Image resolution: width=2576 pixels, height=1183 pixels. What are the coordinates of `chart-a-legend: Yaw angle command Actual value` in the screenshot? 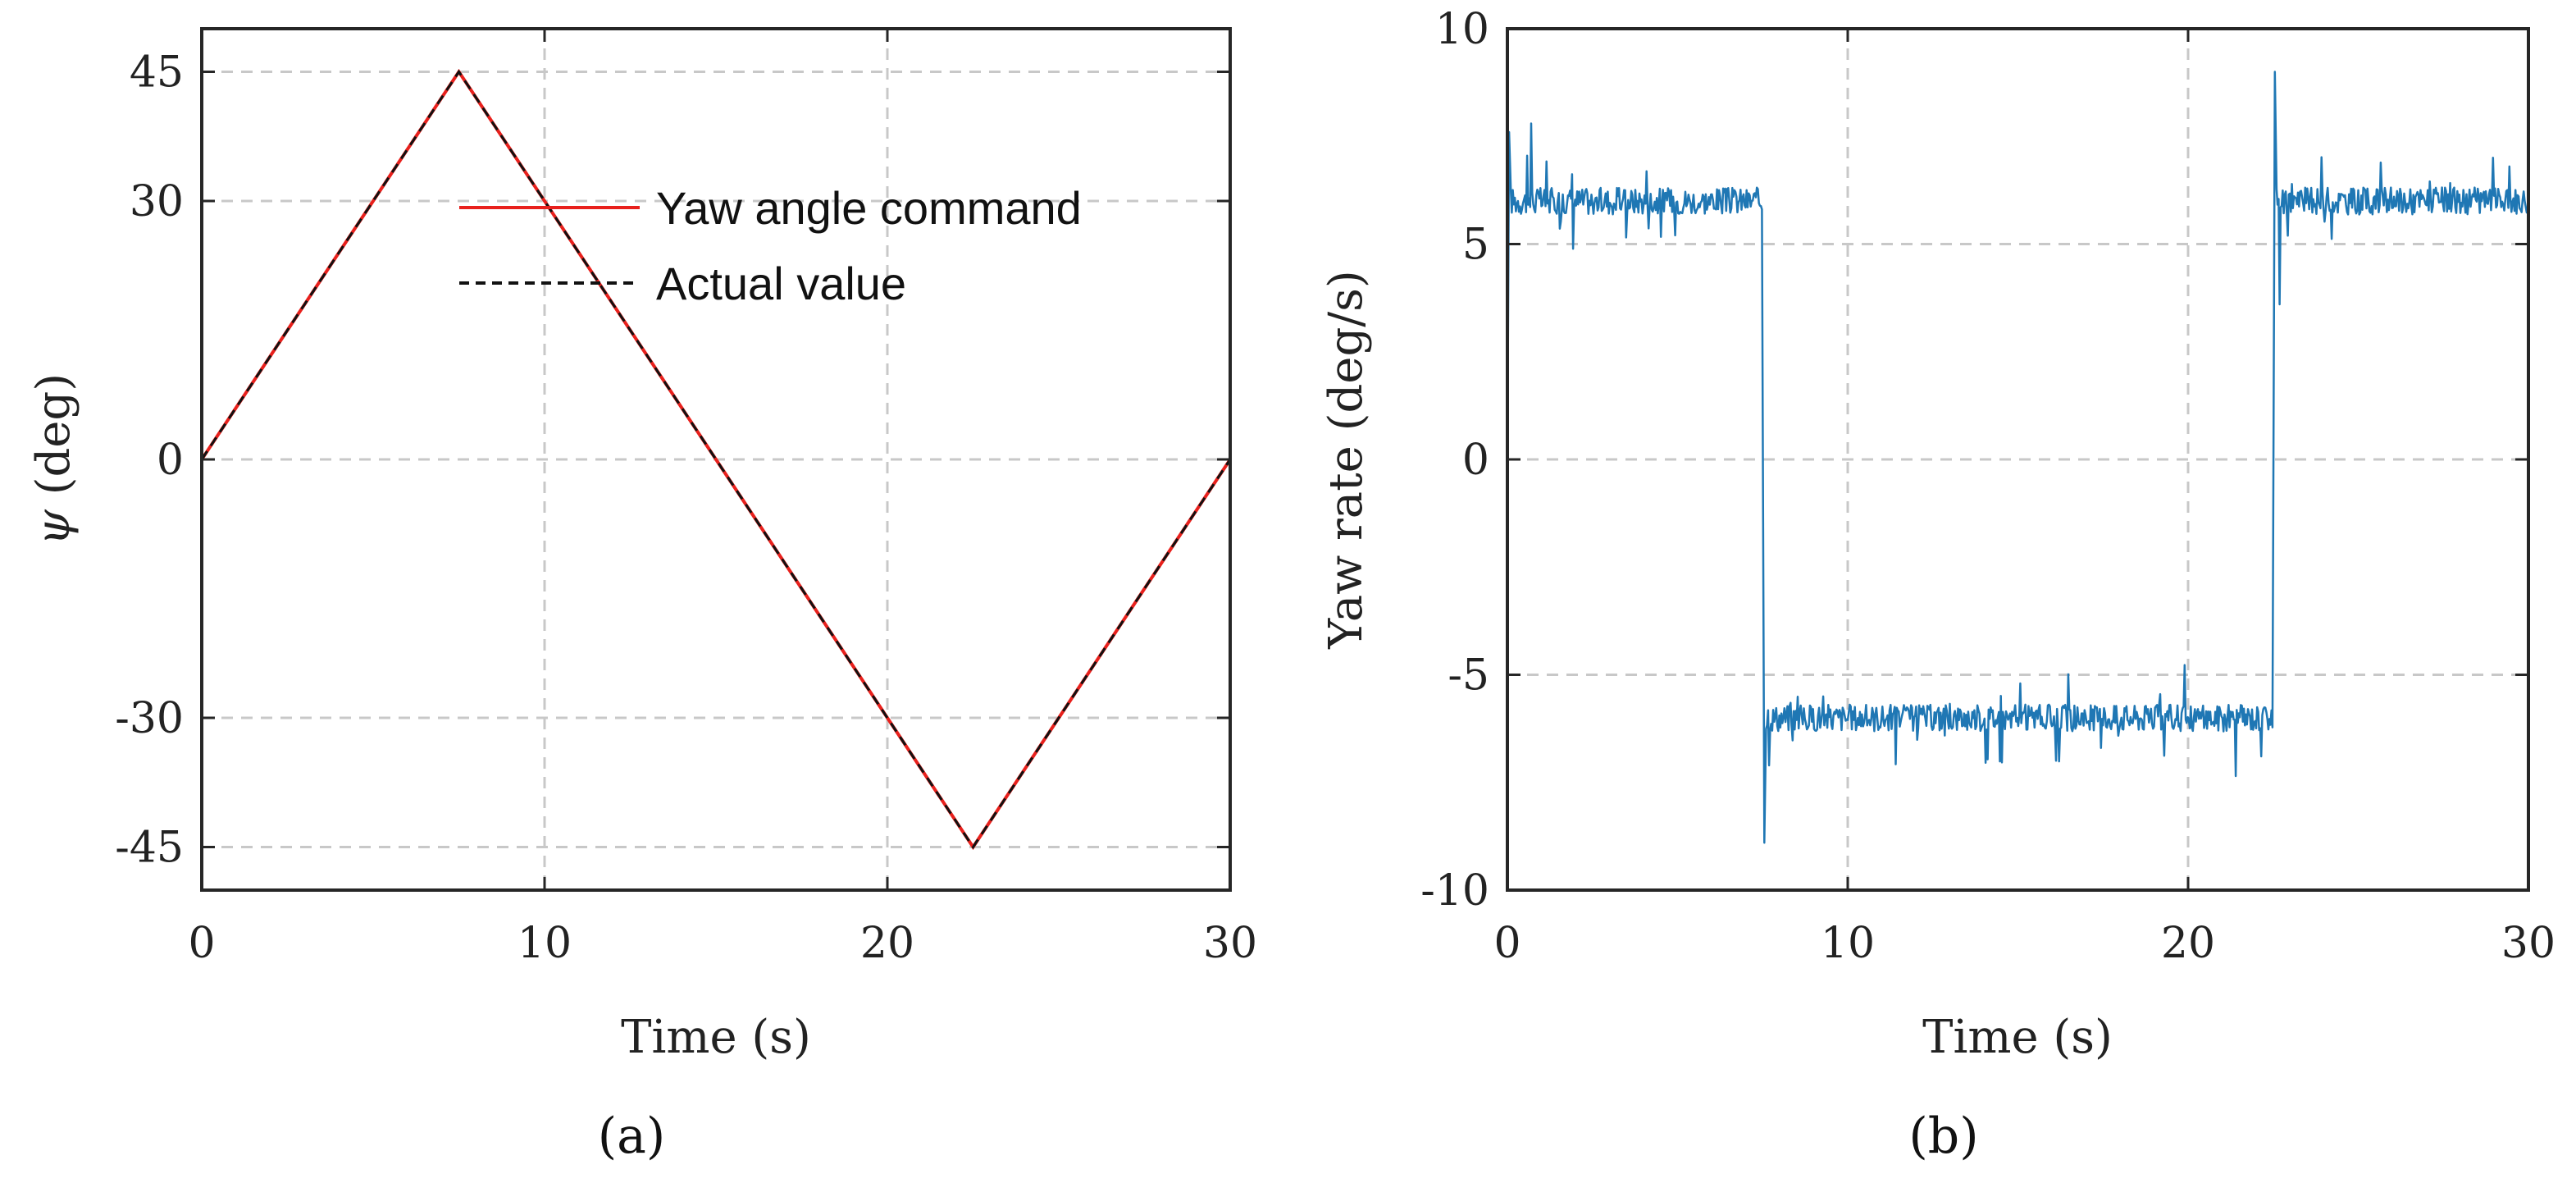 It's located at (770, 245).